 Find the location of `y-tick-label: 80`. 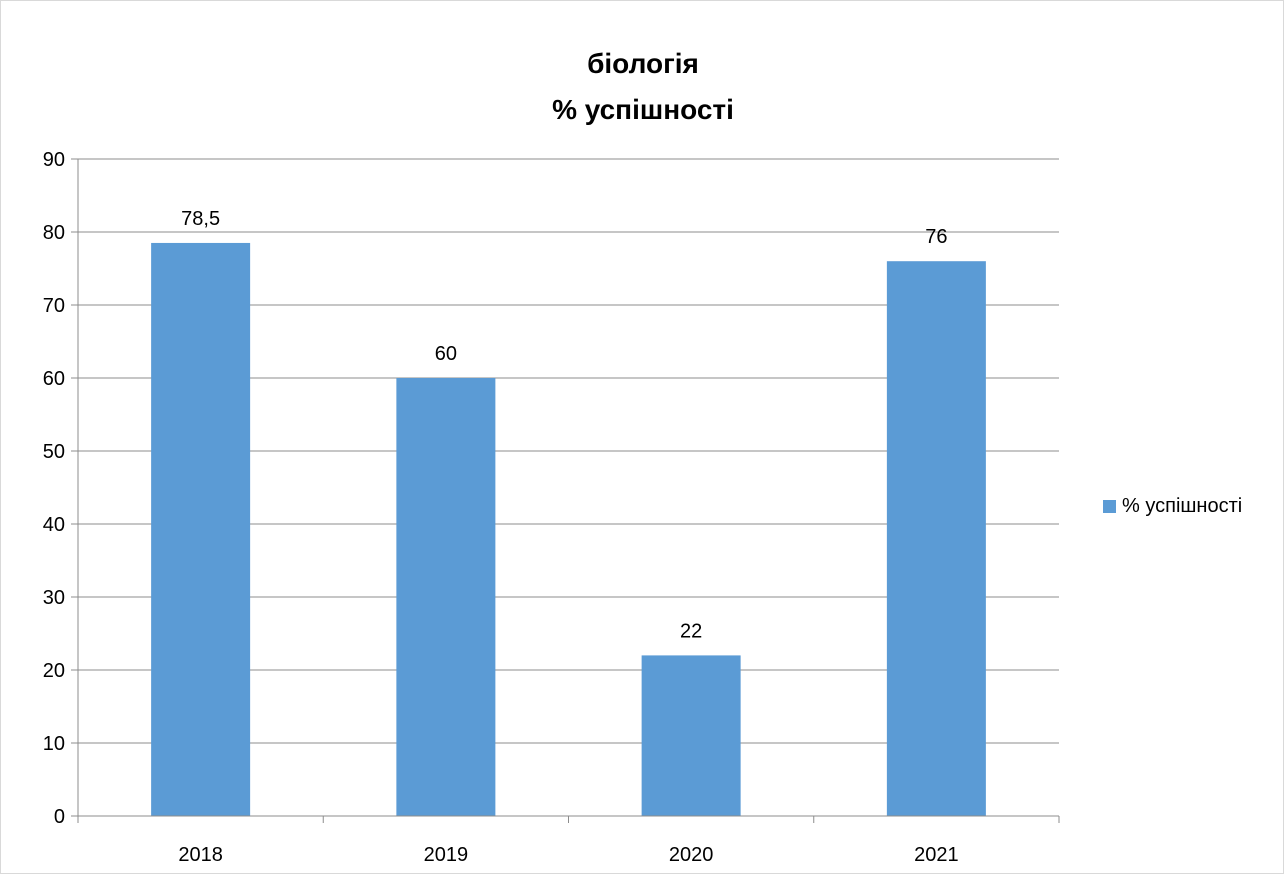

y-tick-label: 80 is located at coordinates (54, 233).